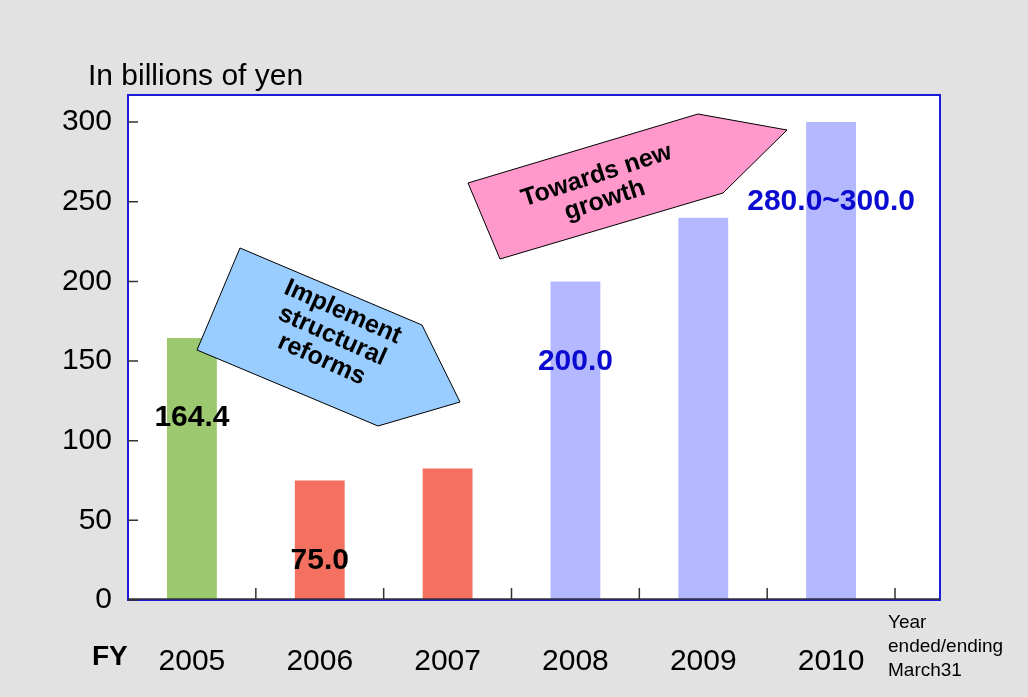 The width and height of the screenshot is (1028, 697). Describe the element at coordinates (110, 656) in the screenshot. I see `x-axis-title: FY` at that location.